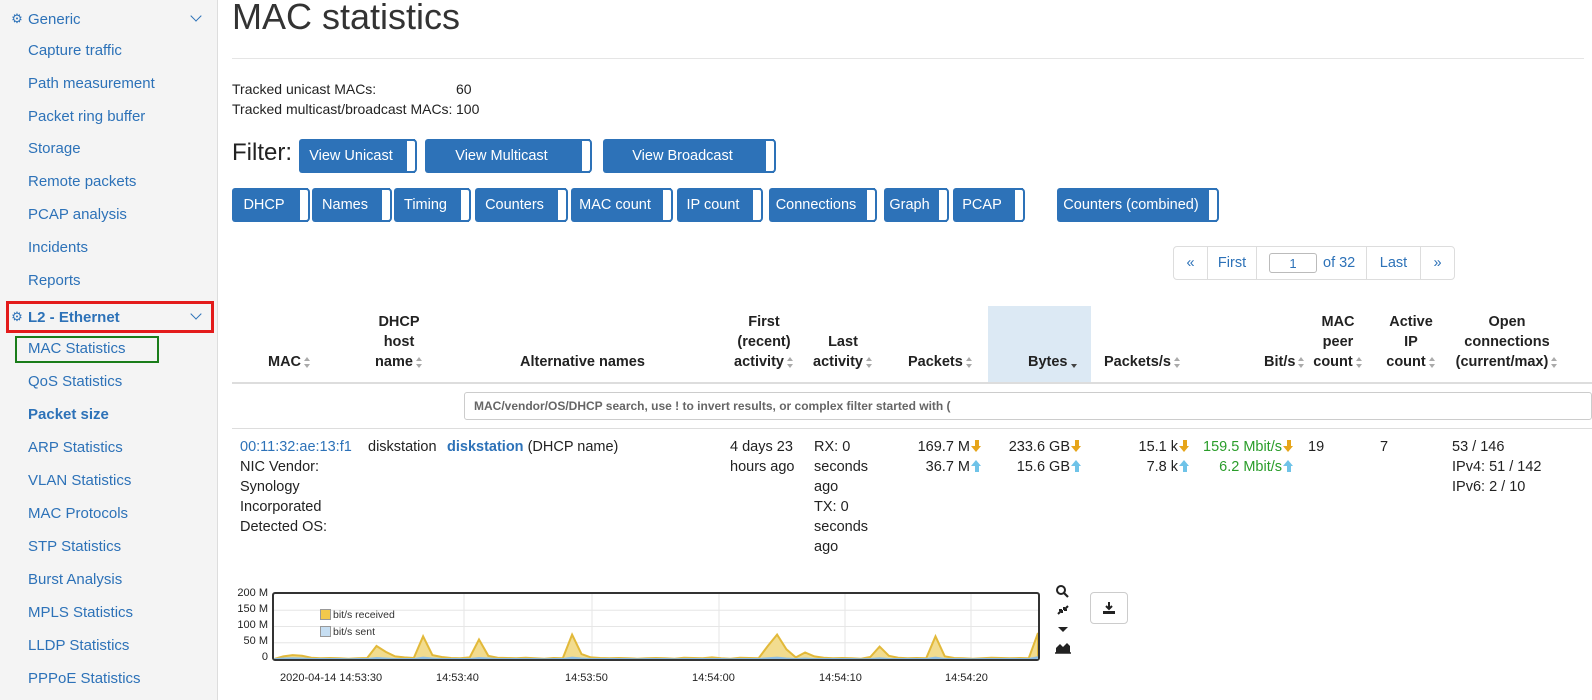 This screenshot has width=1592, height=700. I want to click on legend-label: bit/s sent, so click(354, 631).